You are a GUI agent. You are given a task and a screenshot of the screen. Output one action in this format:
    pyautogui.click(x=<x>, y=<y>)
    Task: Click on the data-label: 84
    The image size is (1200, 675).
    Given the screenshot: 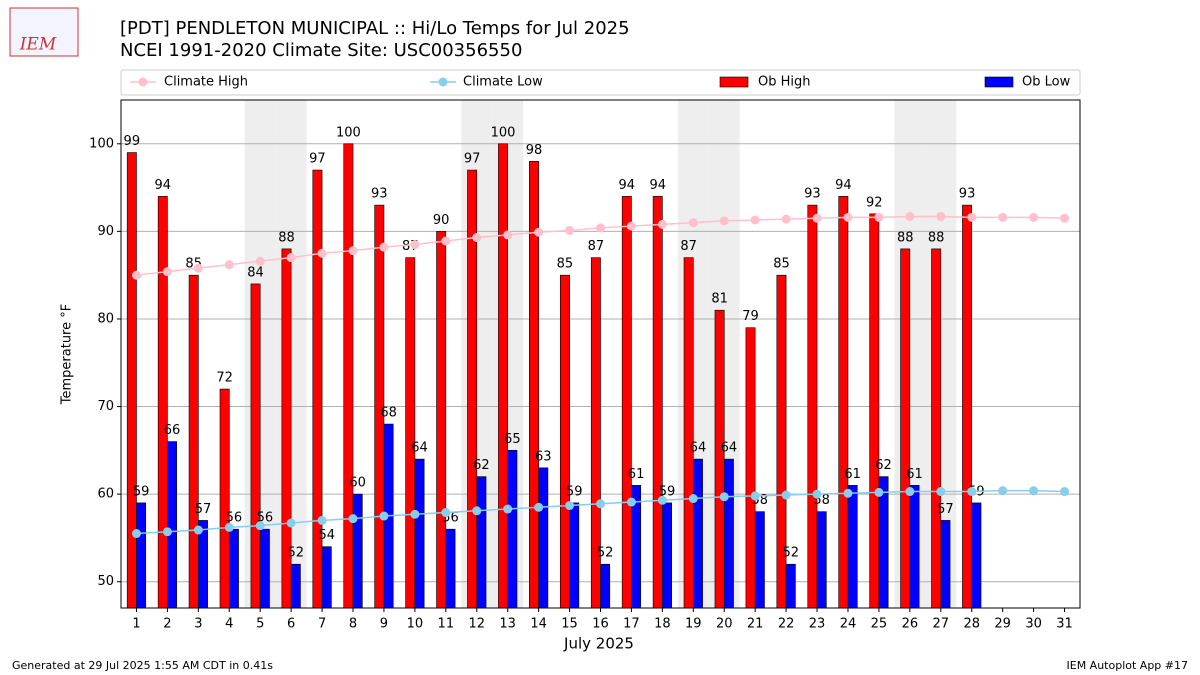 What is the action you would take?
    pyautogui.click(x=255, y=272)
    